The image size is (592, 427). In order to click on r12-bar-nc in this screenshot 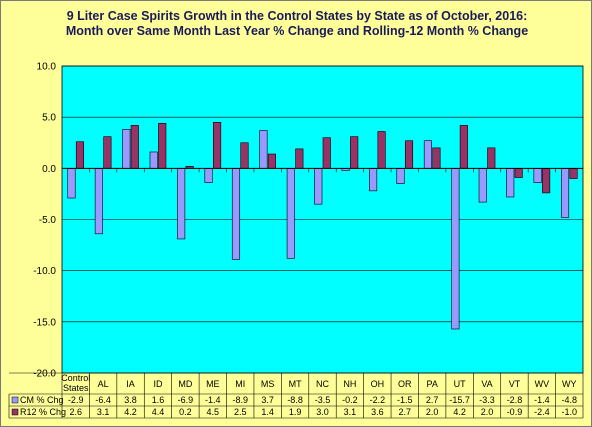, I will do `click(326, 153)`.